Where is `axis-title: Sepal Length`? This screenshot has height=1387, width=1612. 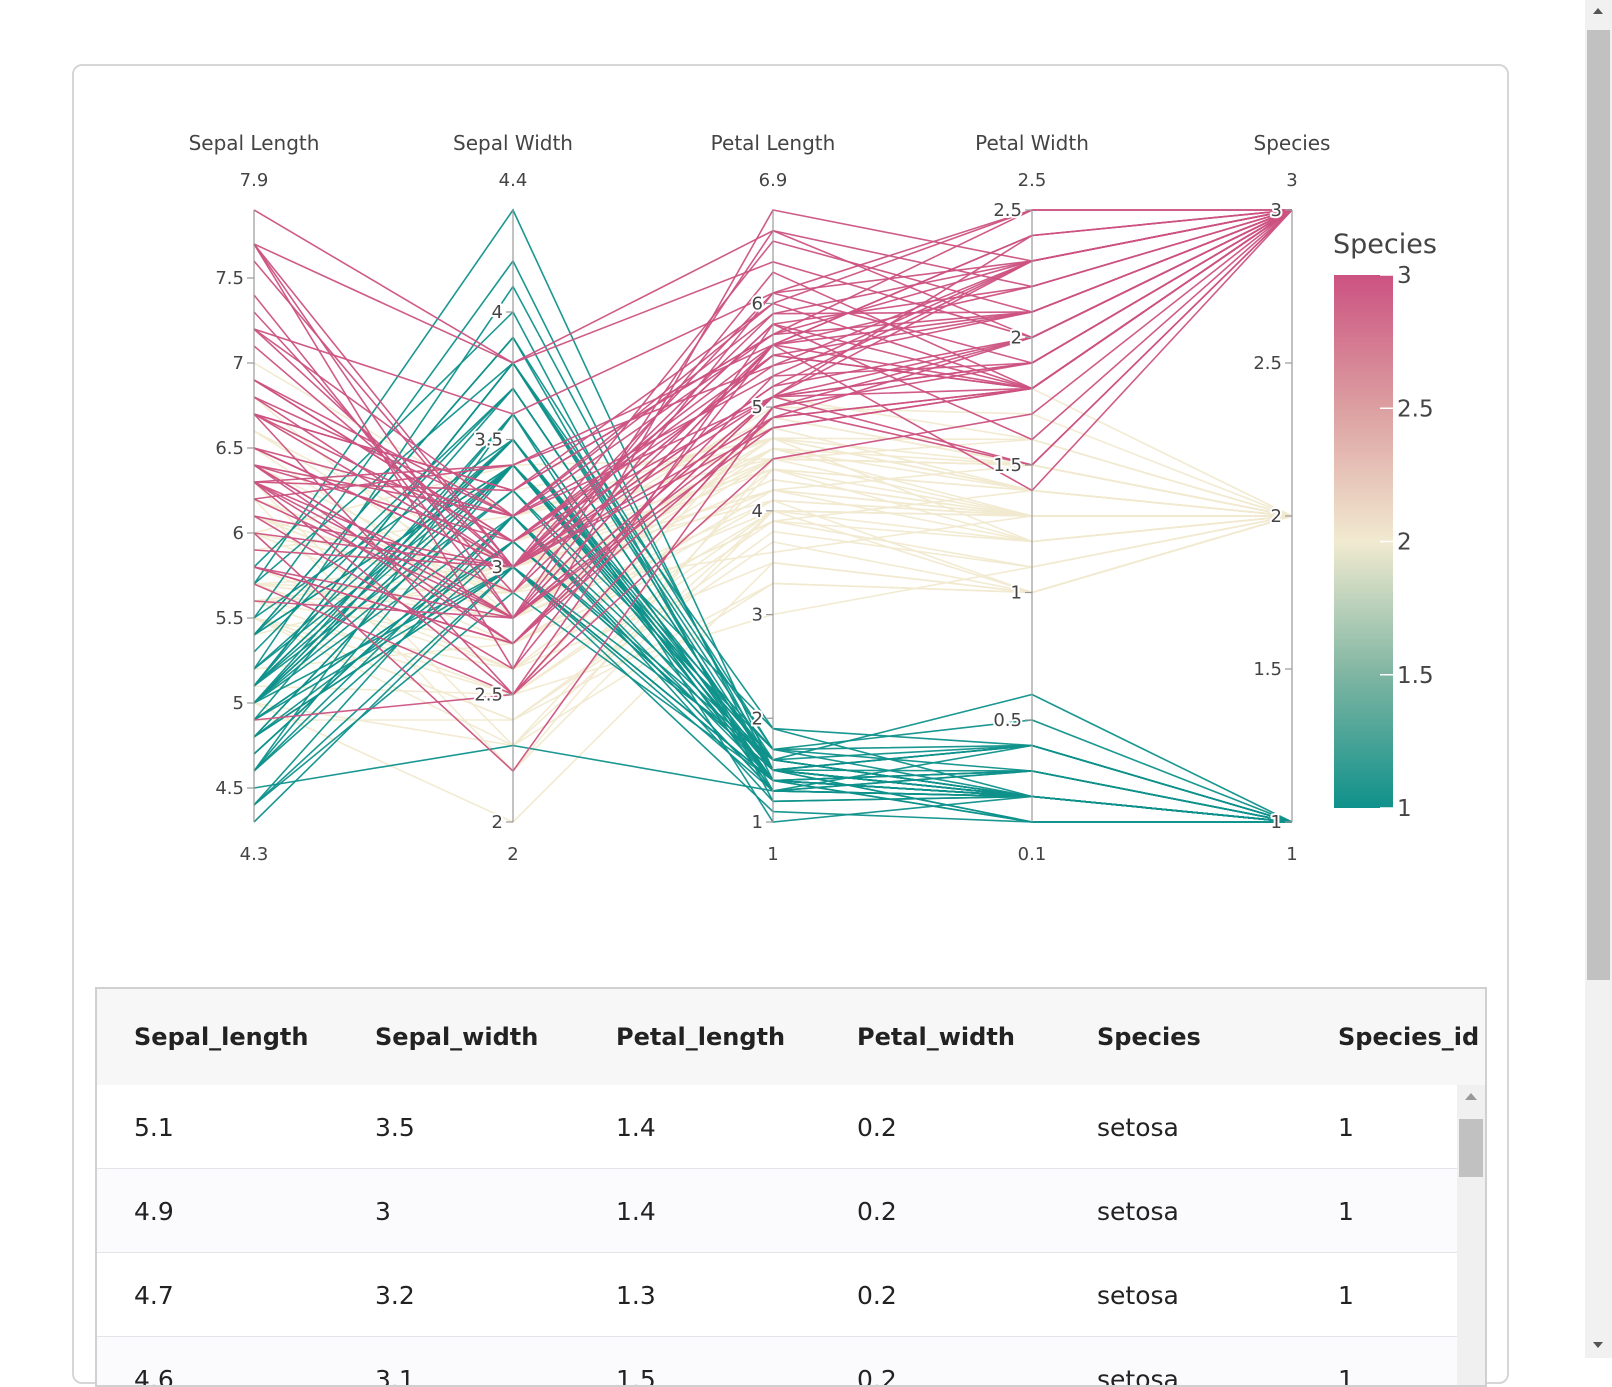 axis-title: Sepal Length is located at coordinates (254, 143).